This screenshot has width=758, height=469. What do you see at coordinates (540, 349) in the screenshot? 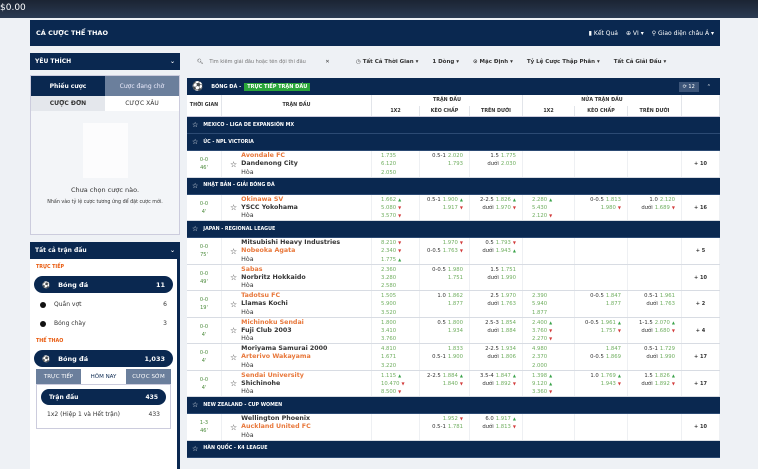
I see `odds-value: 4.980` at bounding box center [540, 349].